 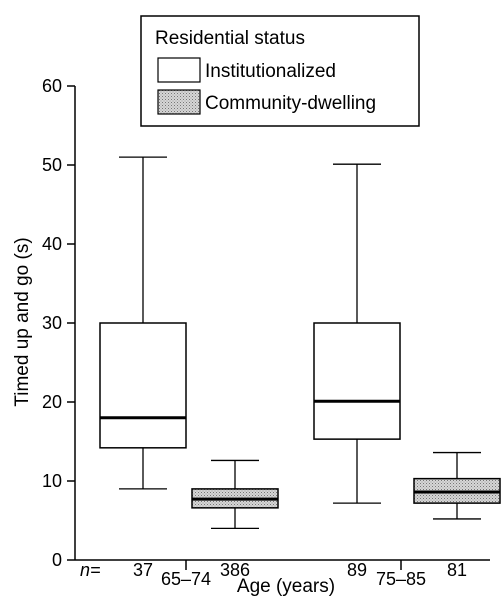 What do you see at coordinates (401, 579) in the screenshot?
I see `age-group-label: 75–85` at bounding box center [401, 579].